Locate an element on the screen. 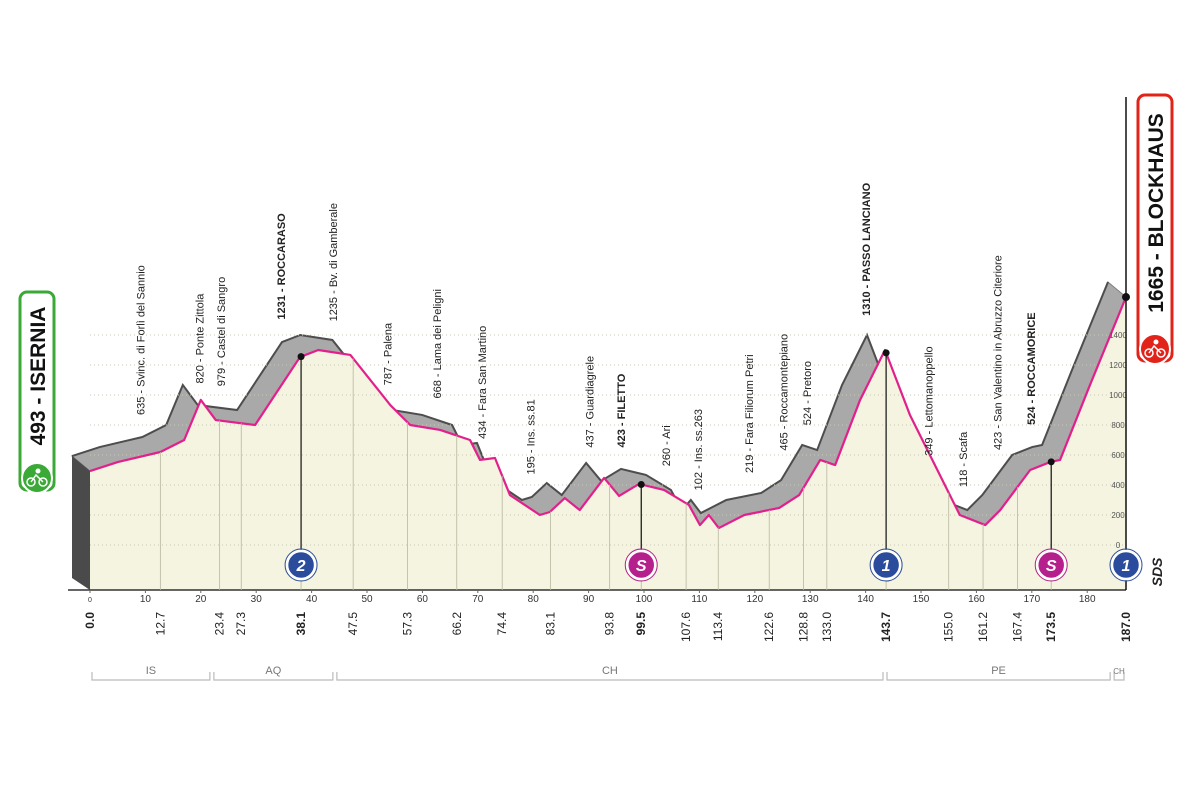 This screenshot has height=799, width=1200. region-label: IS is located at coordinates (151, 671).